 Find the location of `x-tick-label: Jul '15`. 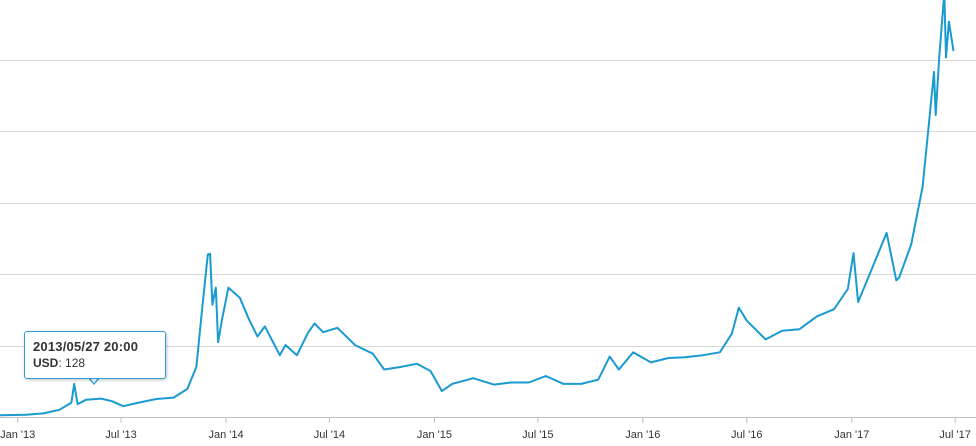

x-tick-label: Jul '15 is located at coordinates (537, 435).